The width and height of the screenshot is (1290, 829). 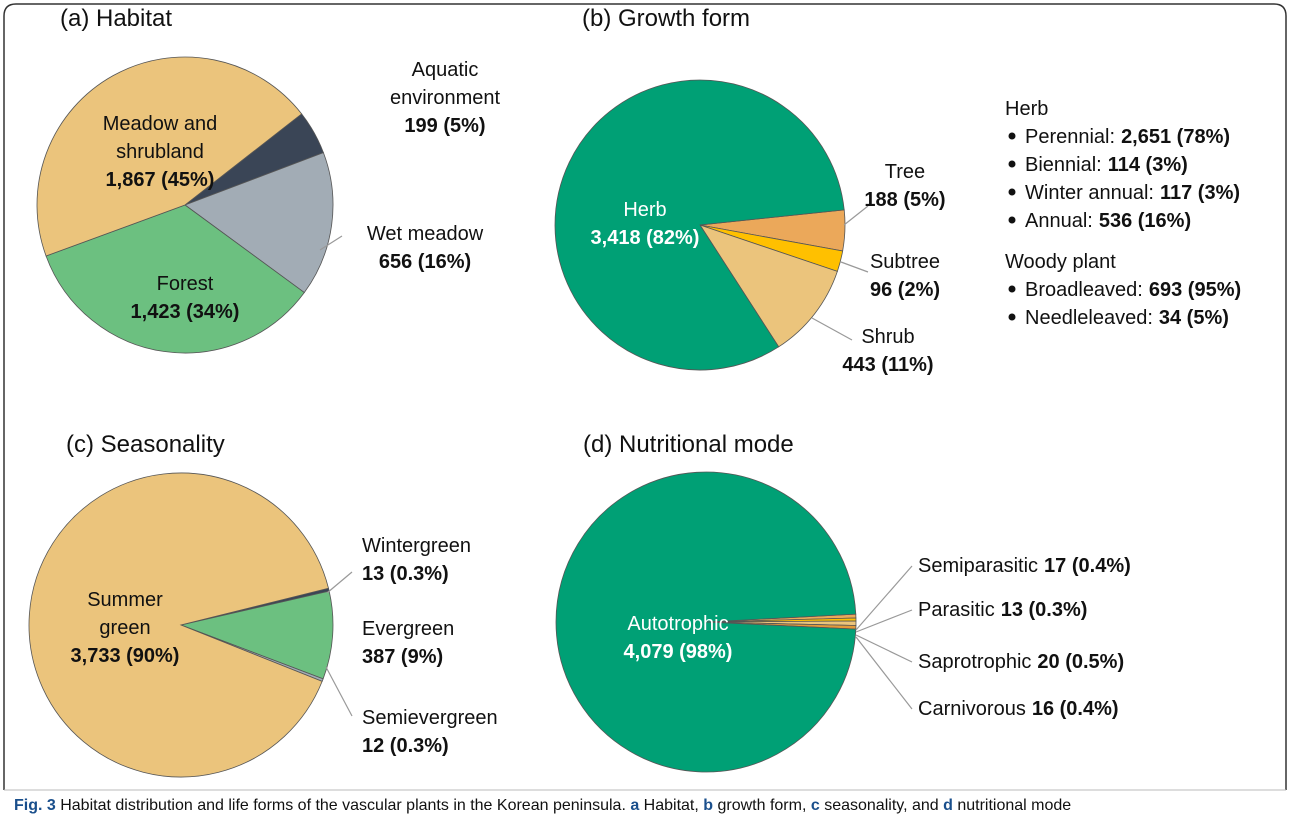 I want to click on note-value: 536 (16%), so click(x=1145, y=221).